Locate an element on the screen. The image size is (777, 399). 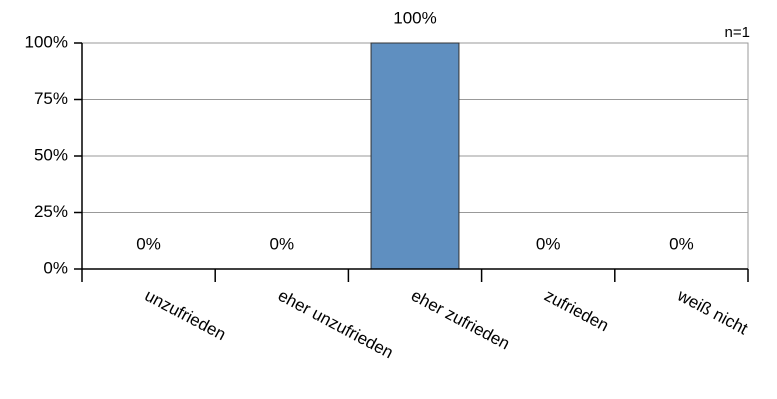
x-tick-label: weiß nicht is located at coordinates (713, 311).